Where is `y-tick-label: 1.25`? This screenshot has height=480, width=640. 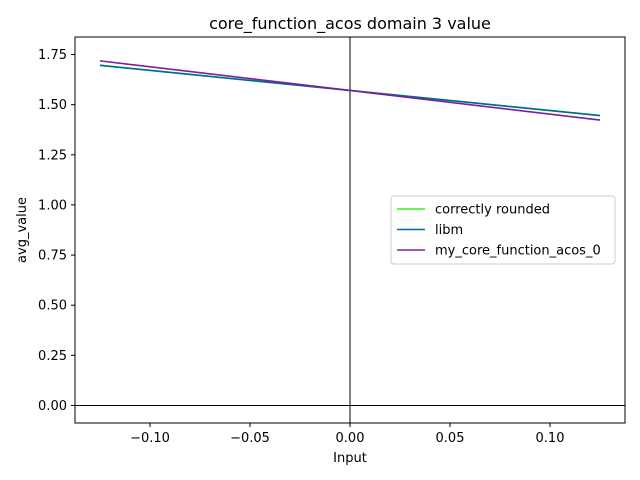 y-tick-label: 1.25 is located at coordinates (52, 155).